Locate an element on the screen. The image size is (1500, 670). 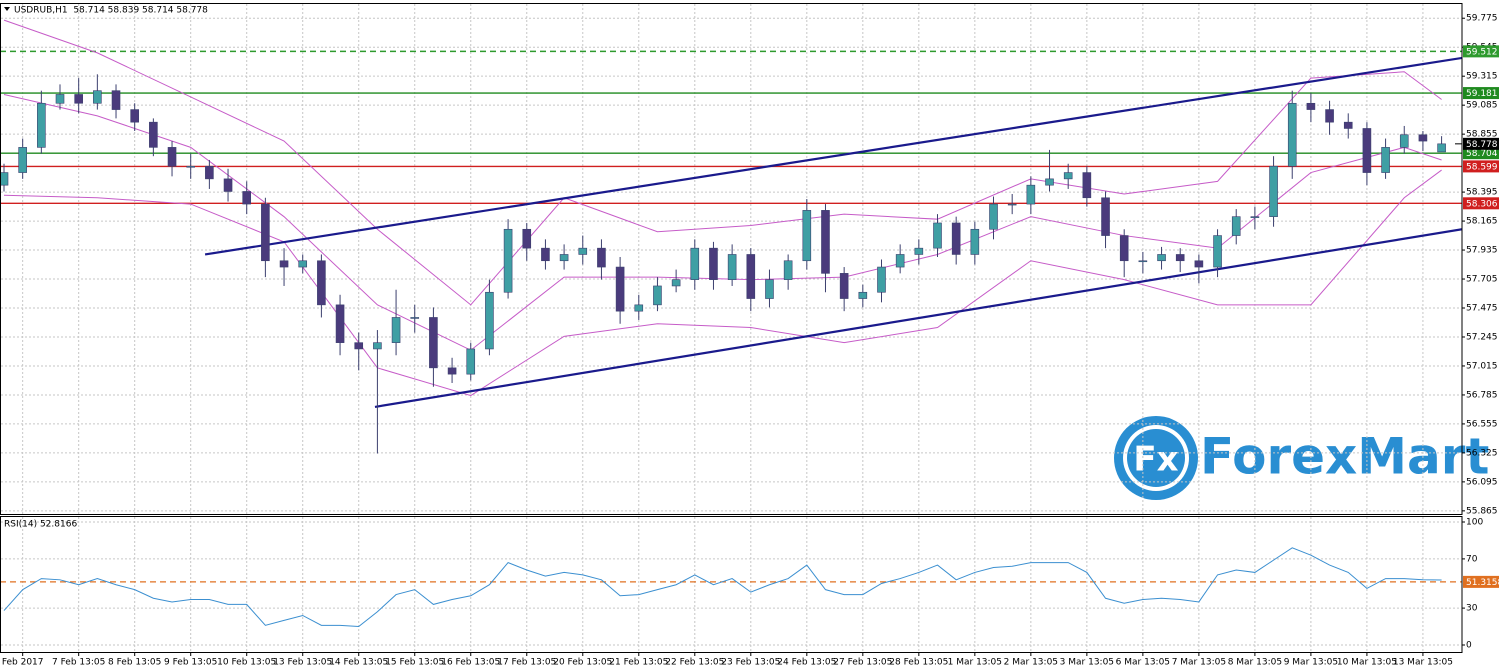
x-tick-label: 1 Mar 13:05 is located at coordinates (975, 663).